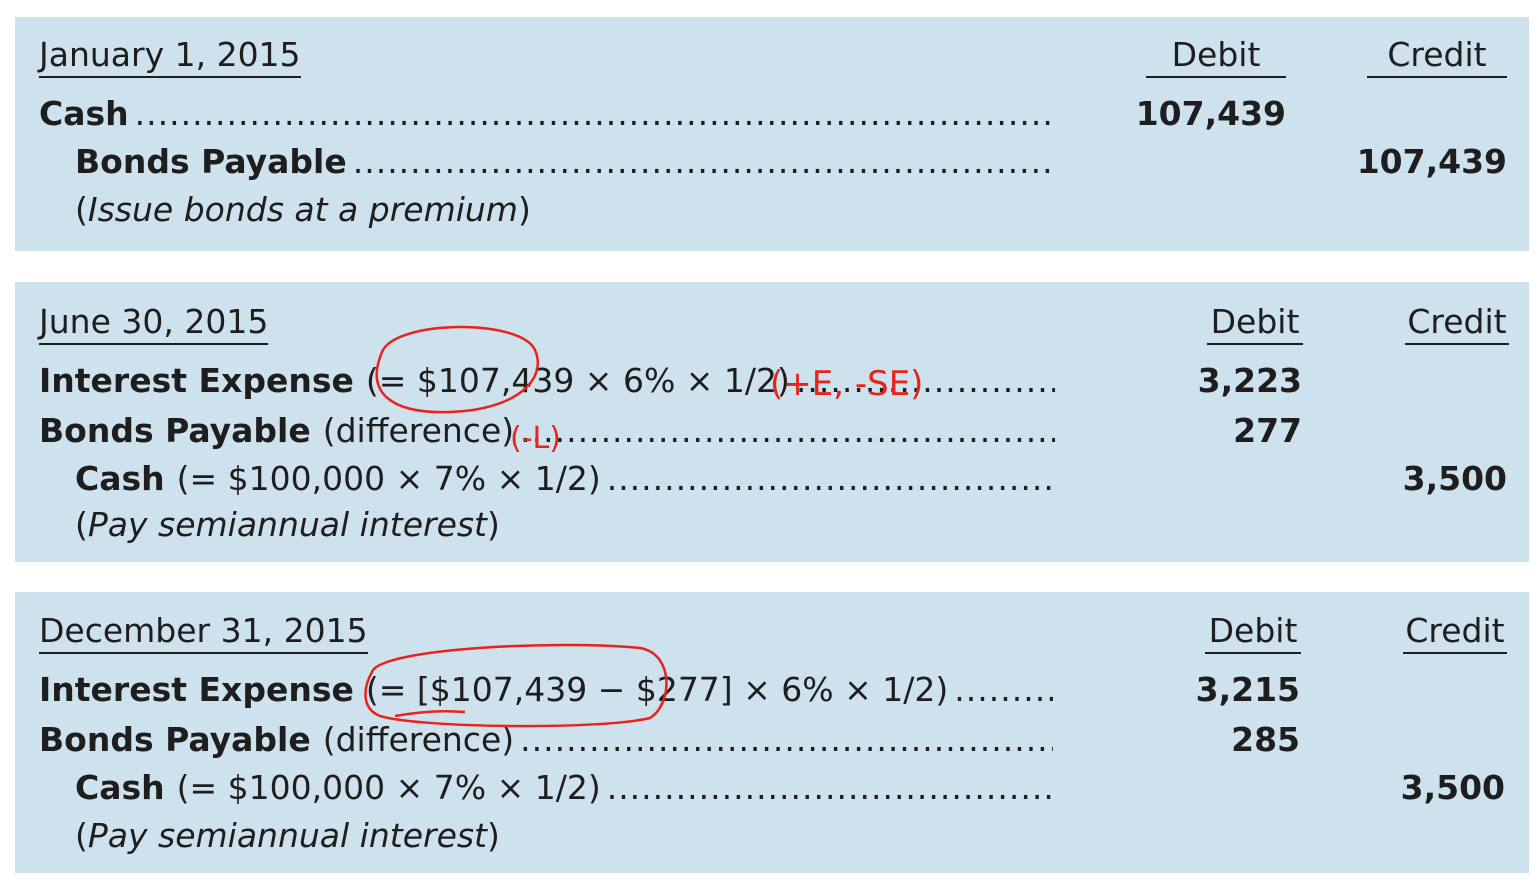  I want to click on formula: (= [$107,439 − $277] × 6% × 1/2), so click(657, 689).